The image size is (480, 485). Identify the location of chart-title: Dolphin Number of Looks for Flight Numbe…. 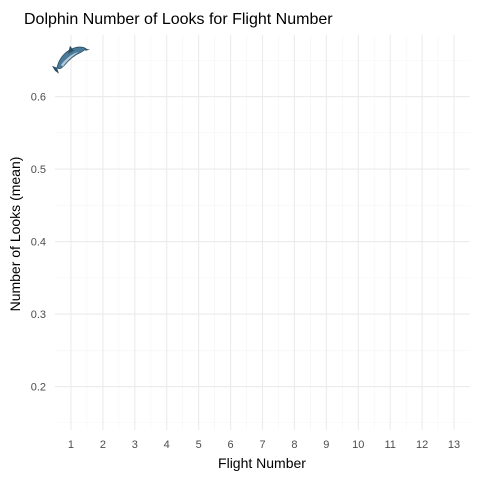
(178, 19).